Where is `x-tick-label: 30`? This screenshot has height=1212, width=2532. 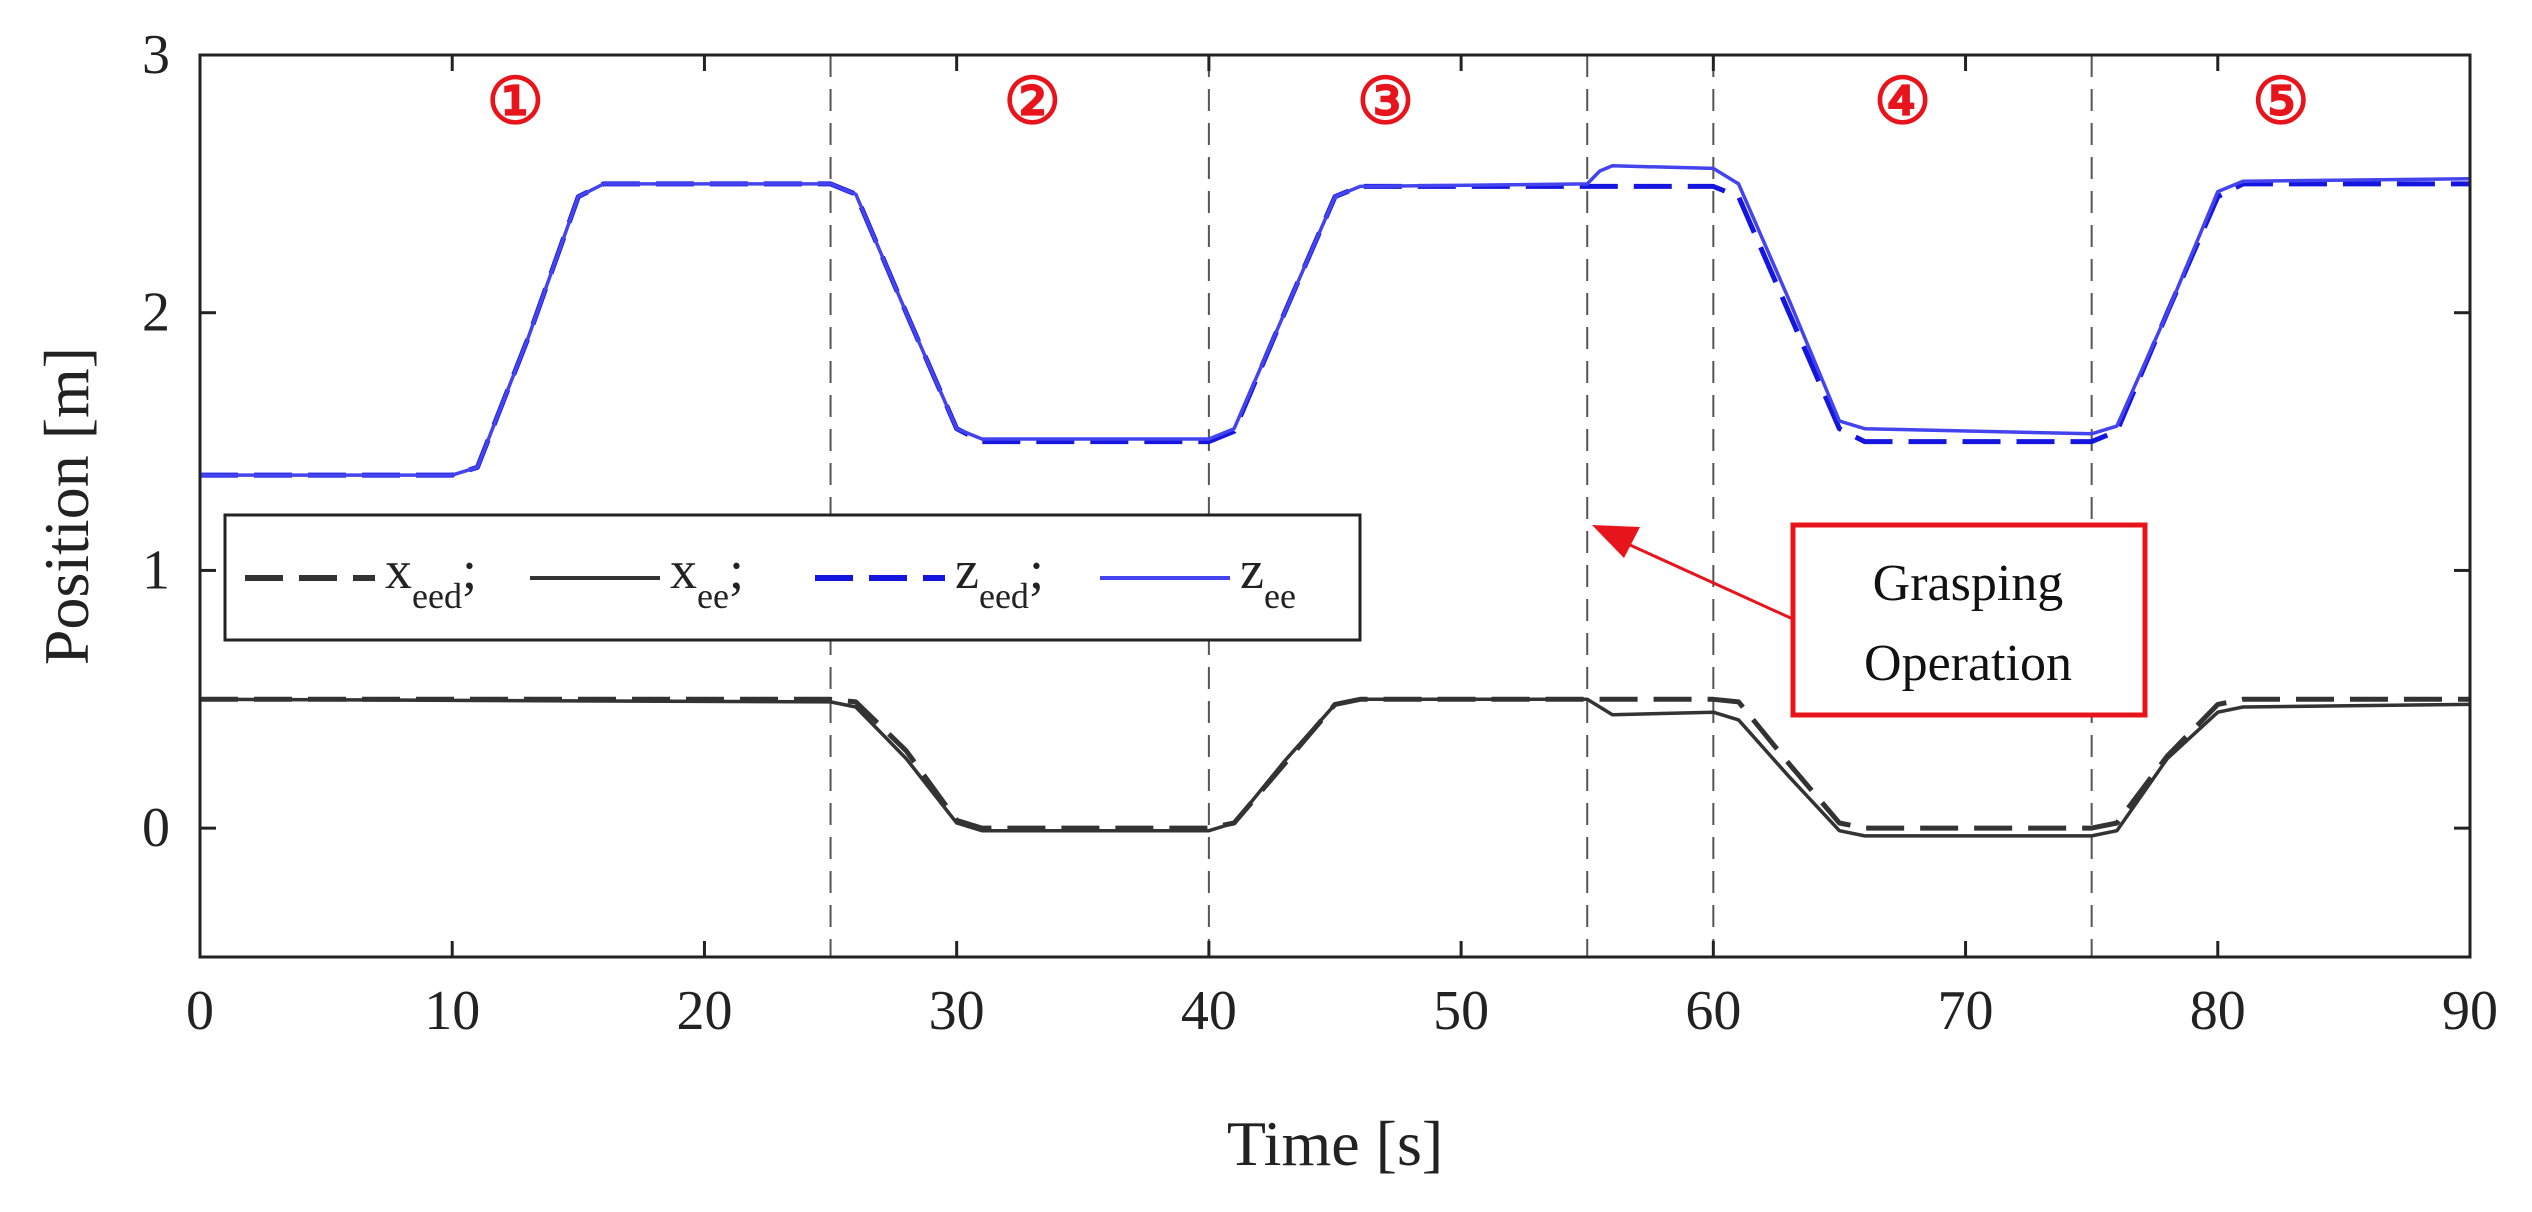 x-tick-label: 30 is located at coordinates (957, 1011).